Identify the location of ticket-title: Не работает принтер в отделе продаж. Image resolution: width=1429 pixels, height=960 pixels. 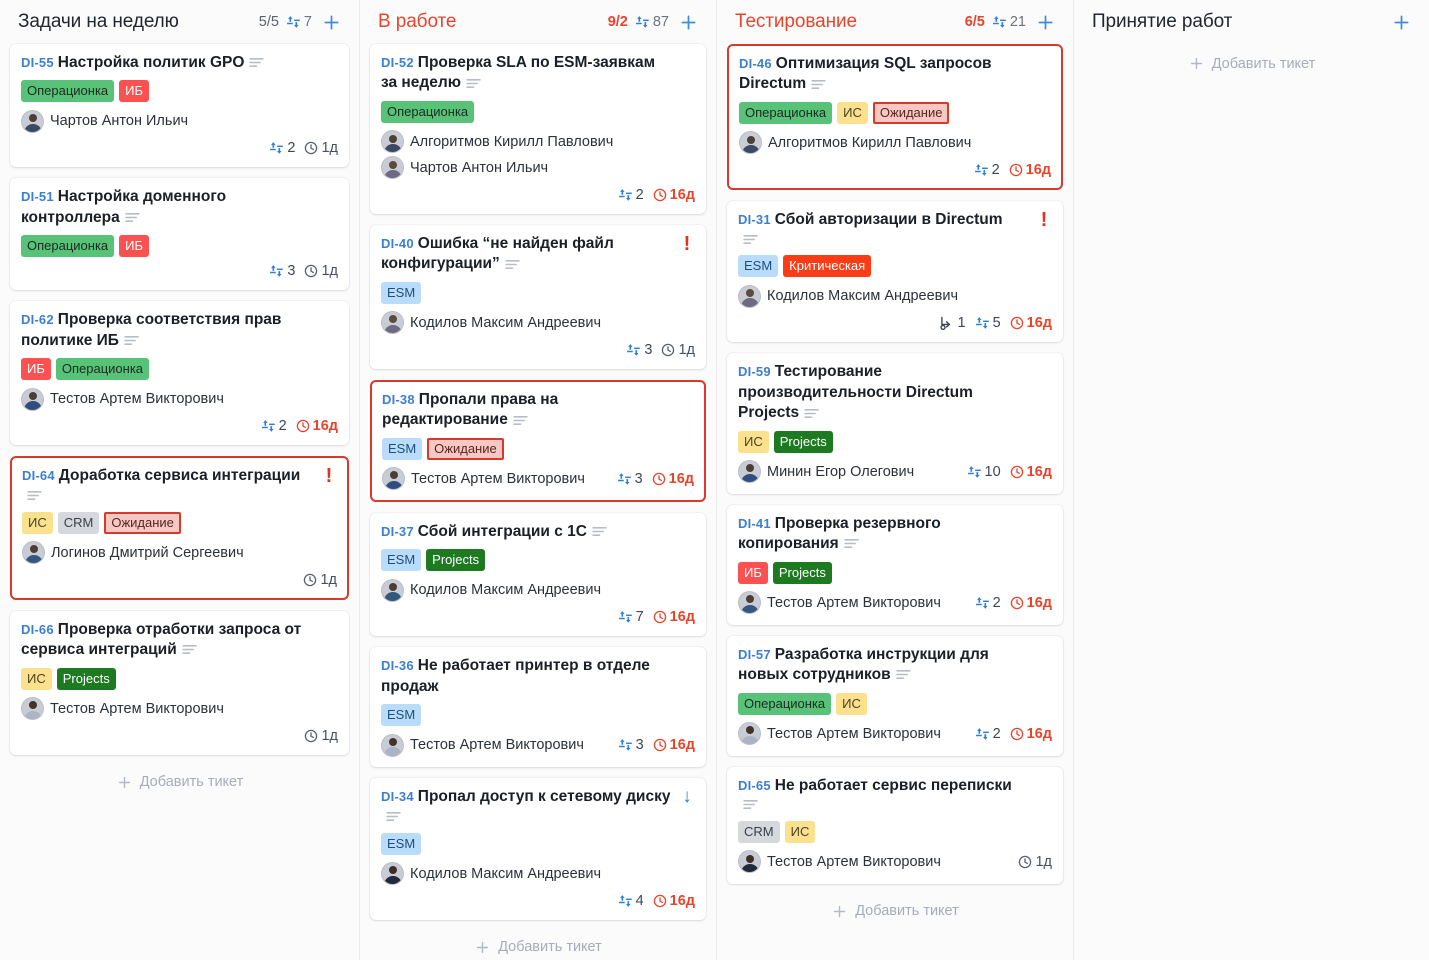
(515, 676).